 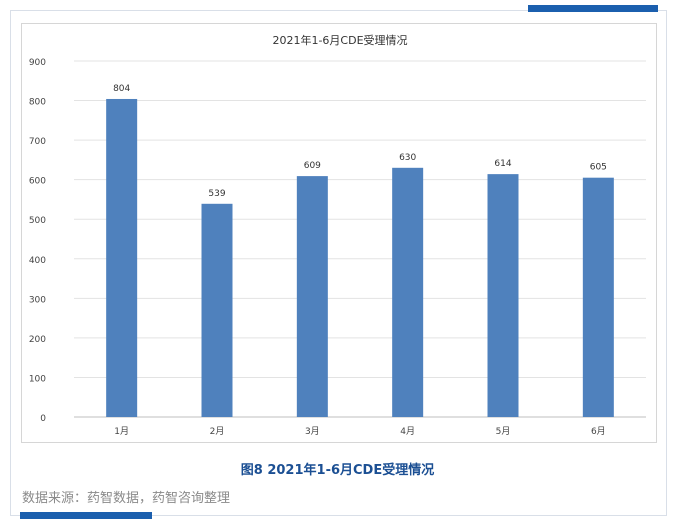 I want to click on y-tick-label: 400, so click(x=37, y=261).